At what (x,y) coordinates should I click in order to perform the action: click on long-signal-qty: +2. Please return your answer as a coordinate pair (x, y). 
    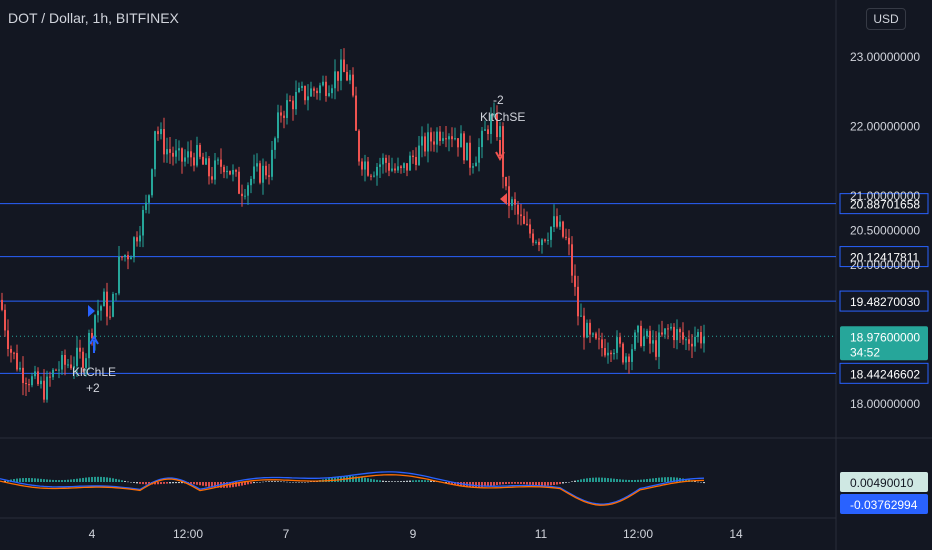
    Looking at the image, I should click on (93, 388).